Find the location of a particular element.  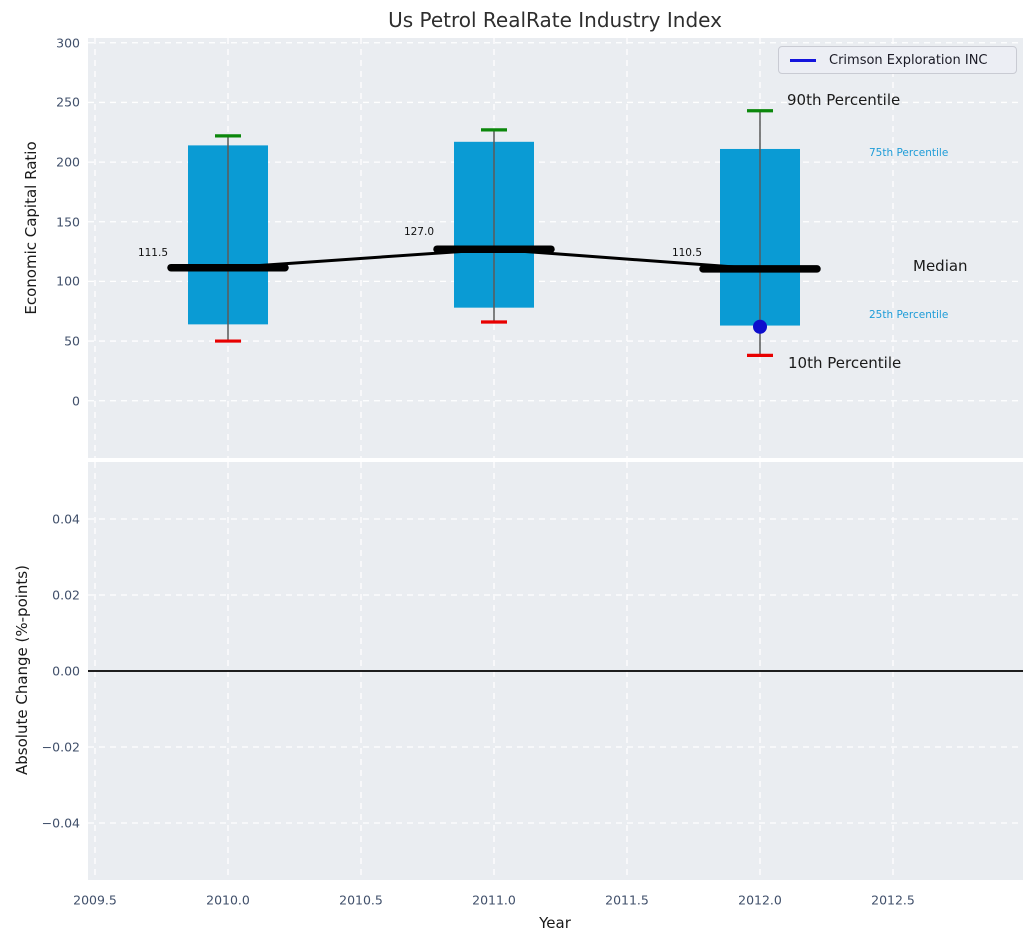

legend-line-swatch is located at coordinates (803, 60).